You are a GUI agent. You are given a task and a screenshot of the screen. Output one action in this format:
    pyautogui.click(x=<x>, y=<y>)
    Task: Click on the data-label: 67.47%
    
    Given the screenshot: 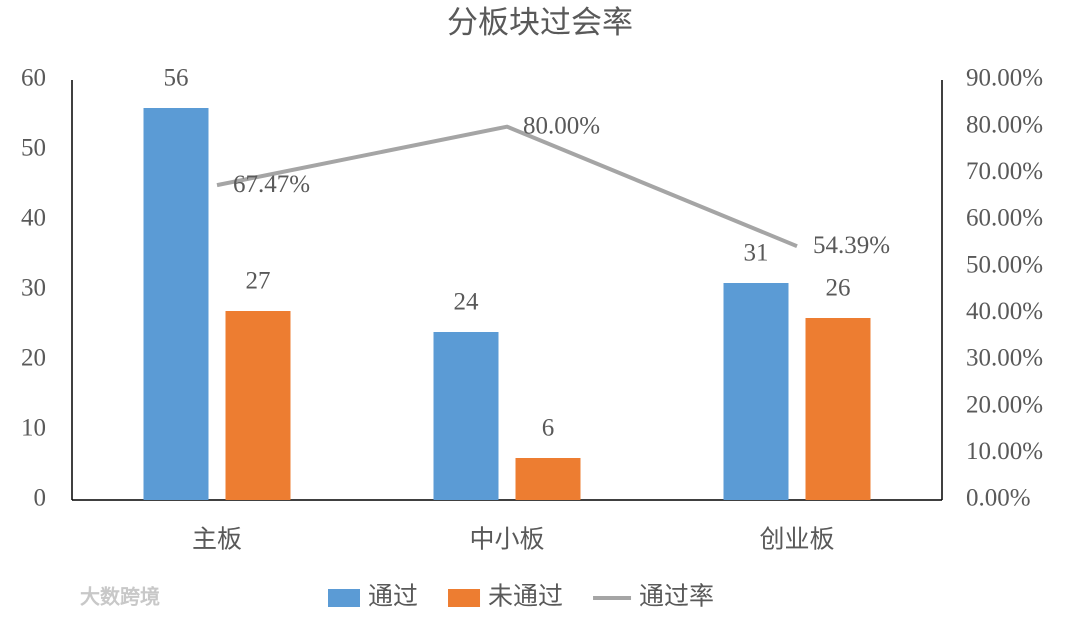 What is the action you would take?
    pyautogui.click(x=271, y=184)
    